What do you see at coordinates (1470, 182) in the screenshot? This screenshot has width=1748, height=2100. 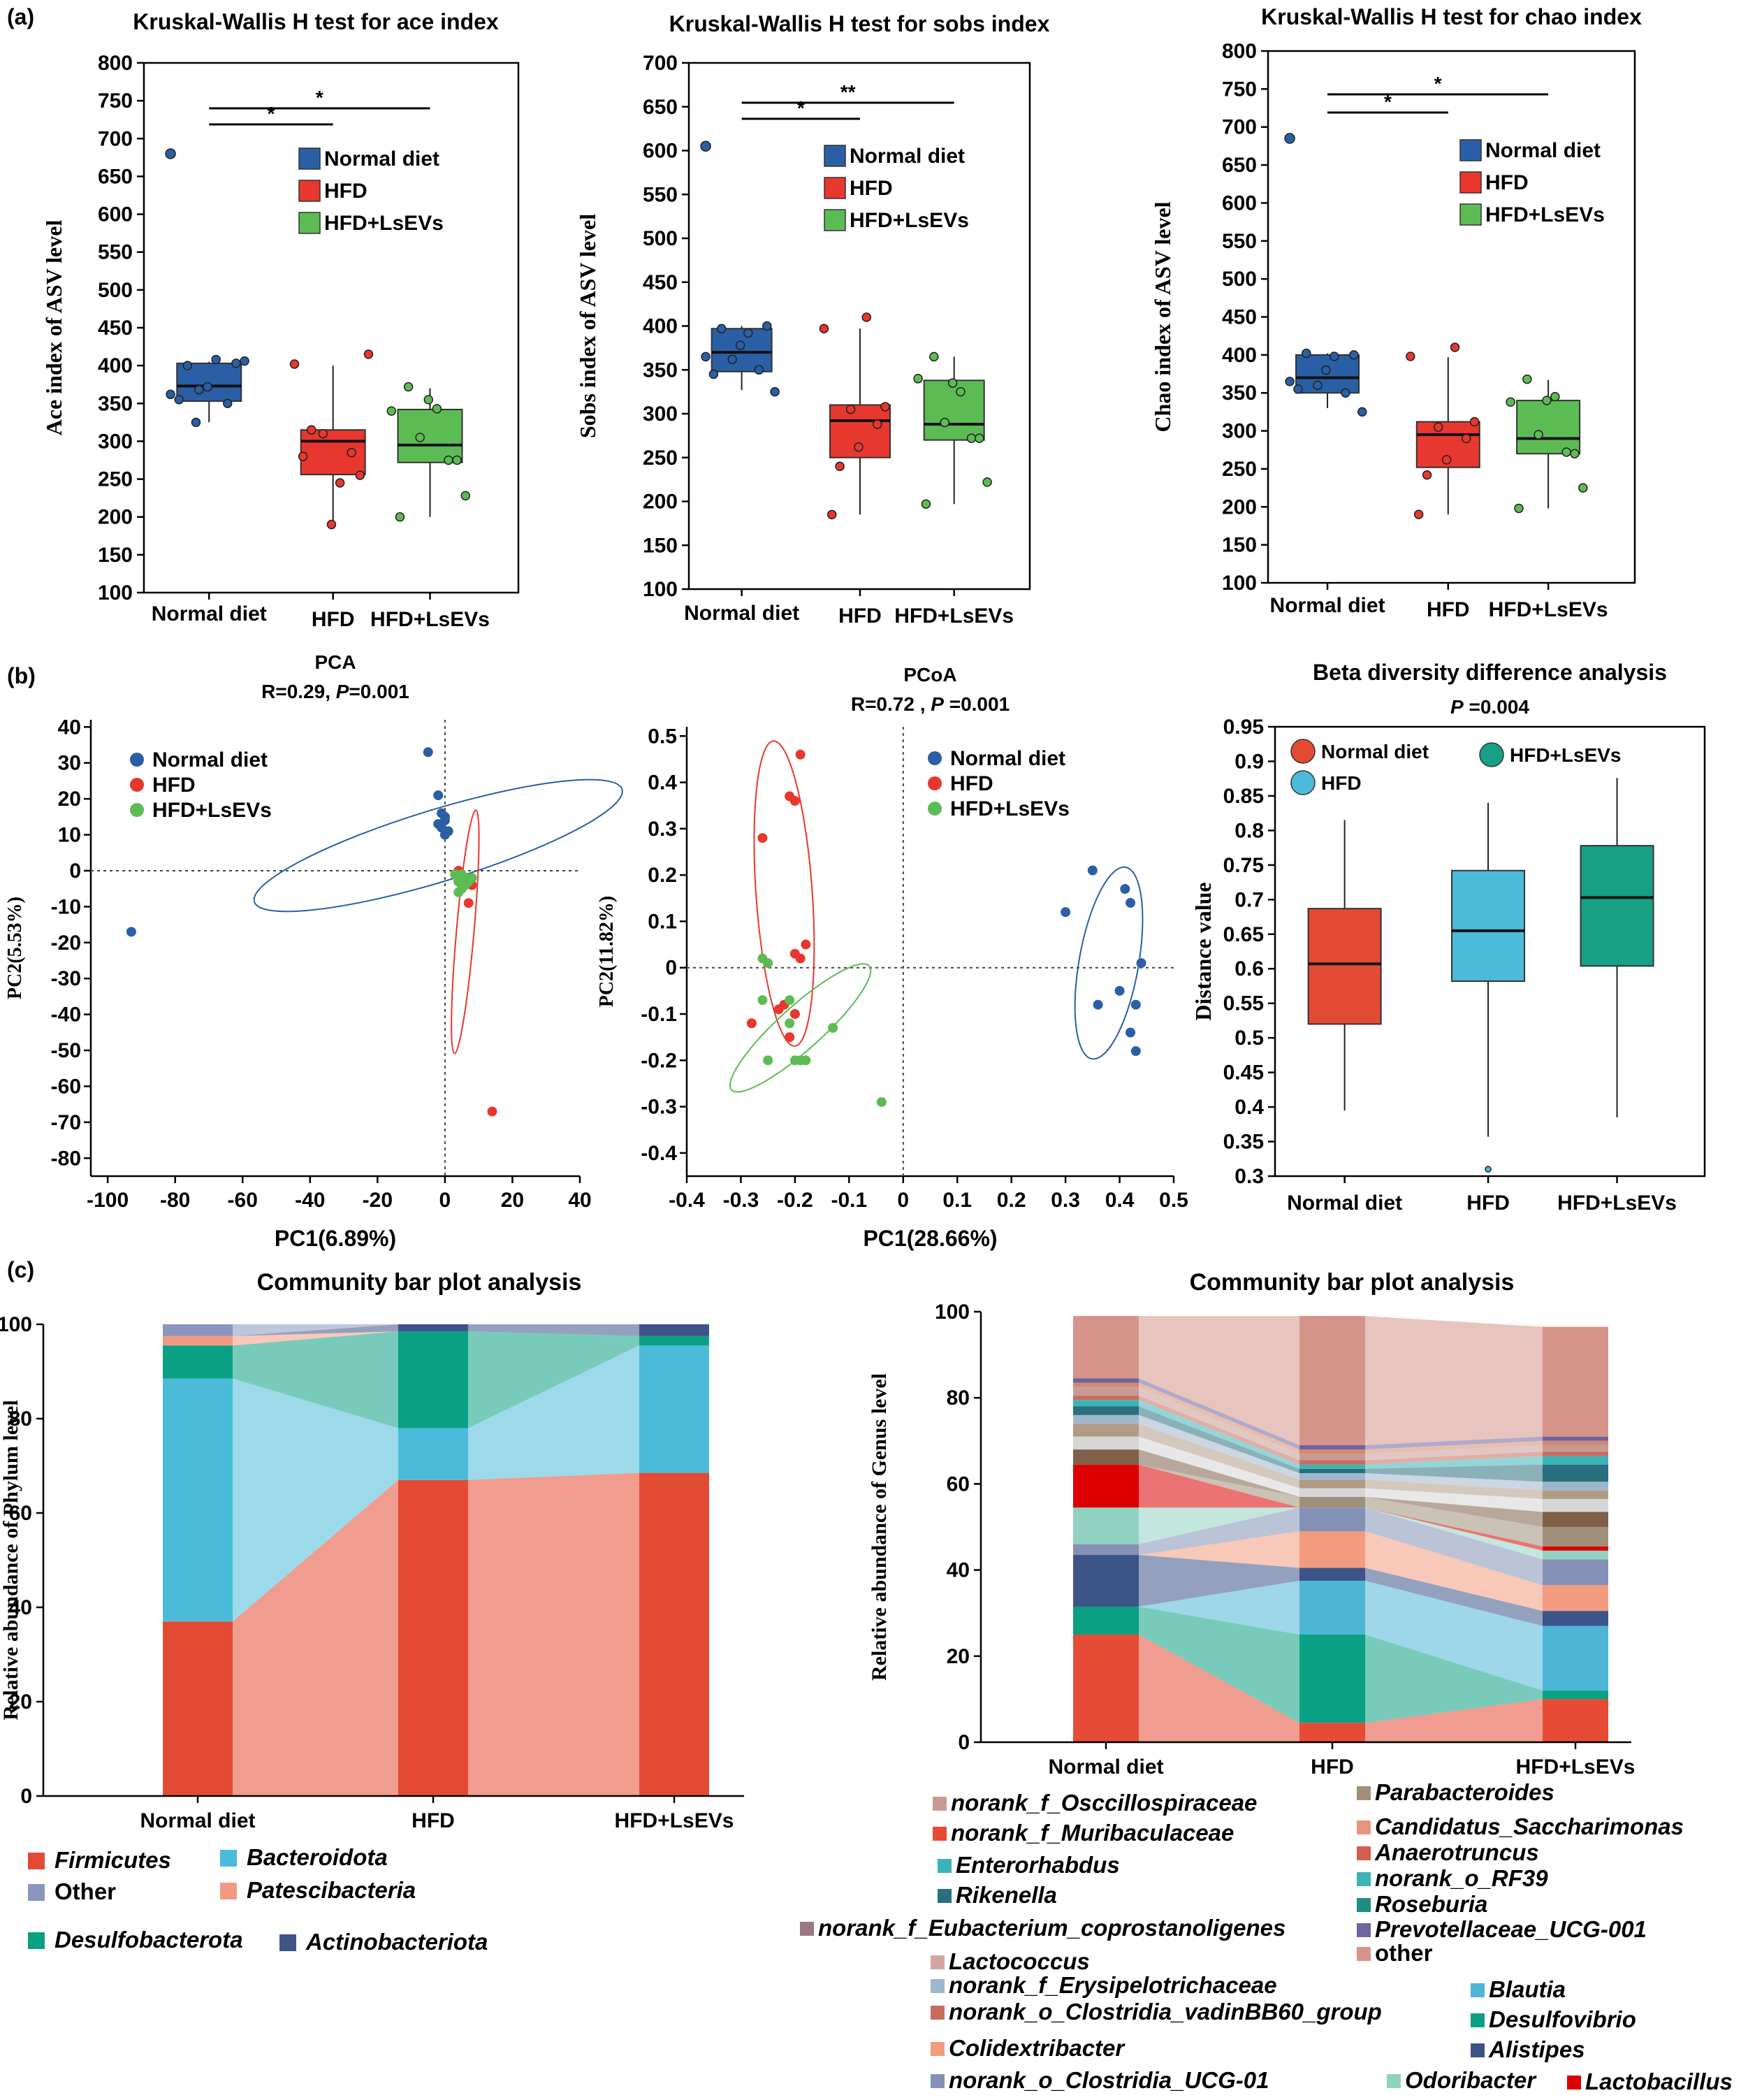 I see `chao-legend-swatch` at bounding box center [1470, 182].